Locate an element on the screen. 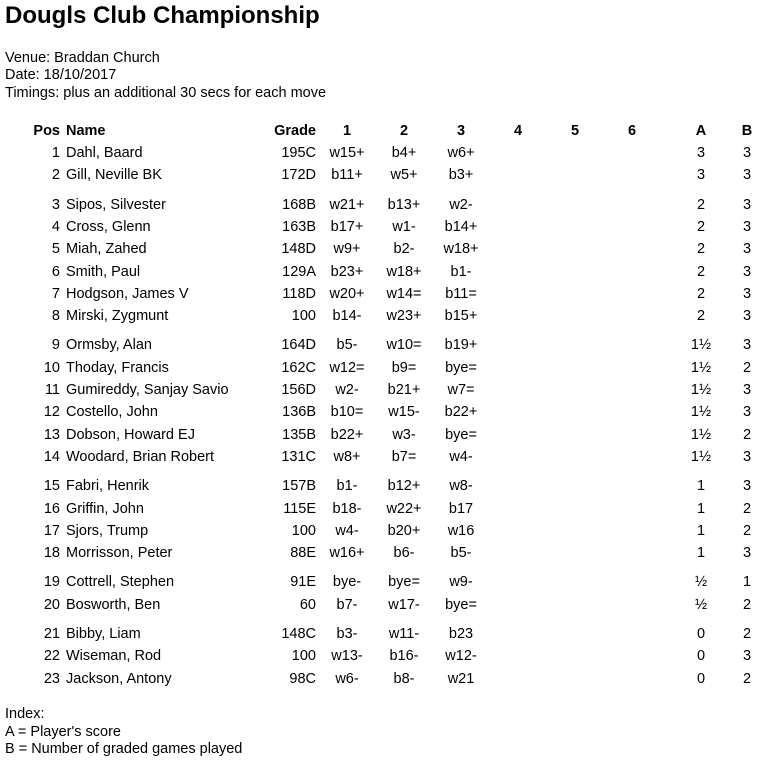 This screenshot has height=765, width=772. round-2-result: w14= is located at coordinates (404, 294).